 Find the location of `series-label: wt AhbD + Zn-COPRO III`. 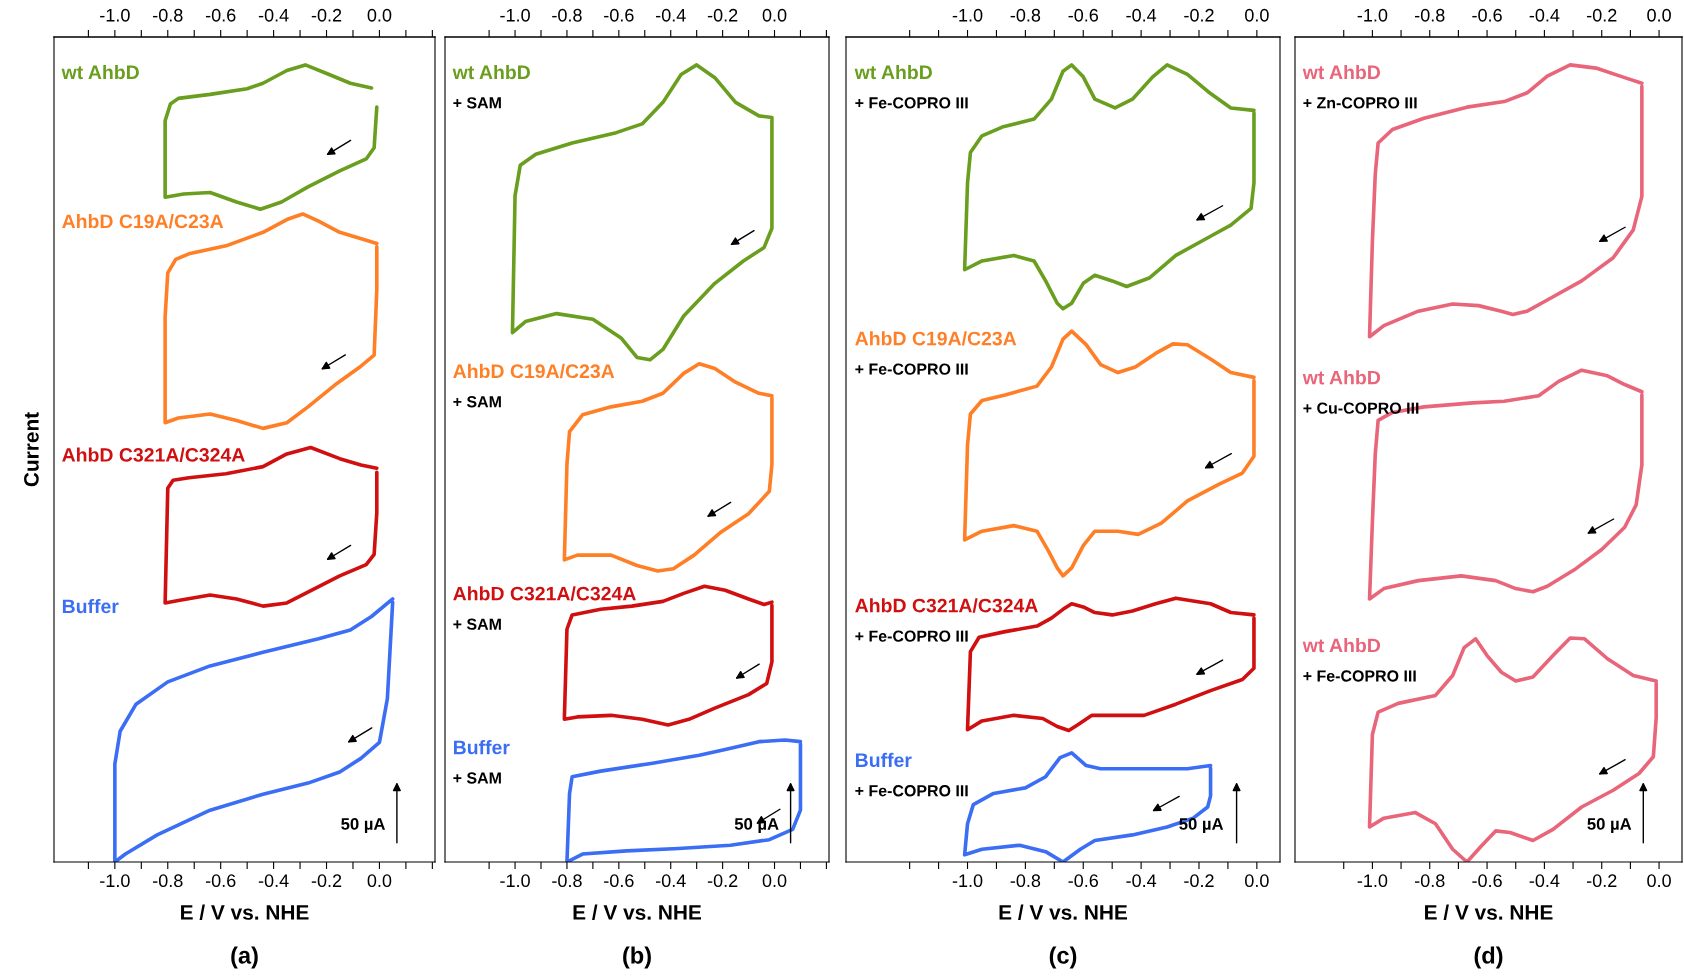

series-label: wt AhbD + Zn-COPRO III is located at coordinates (1359, 86).